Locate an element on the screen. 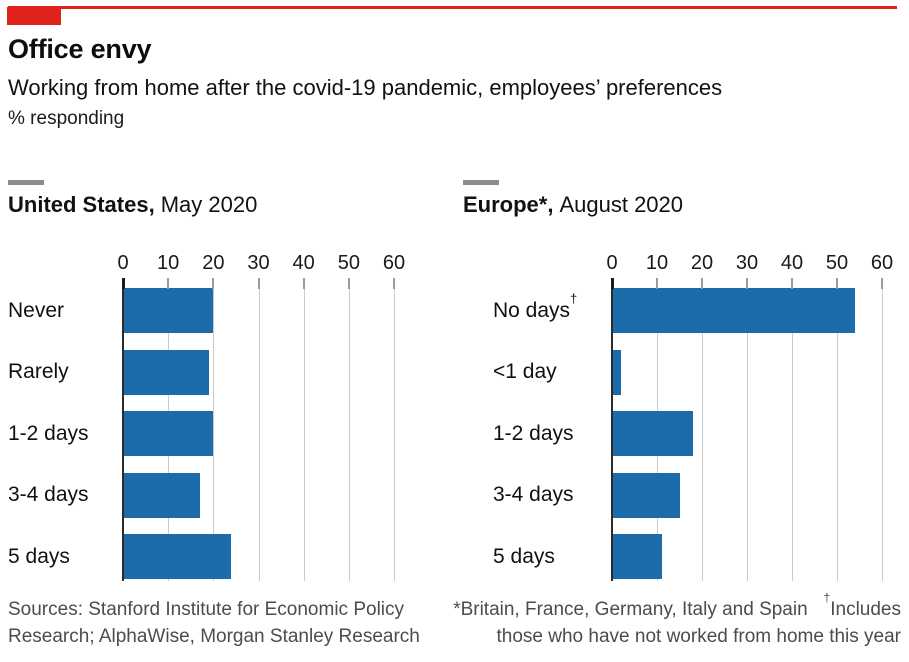 Image resolution: width=909 pixels, height=662 pixels. category-label: <1 day is located at coordinates (525, 372).